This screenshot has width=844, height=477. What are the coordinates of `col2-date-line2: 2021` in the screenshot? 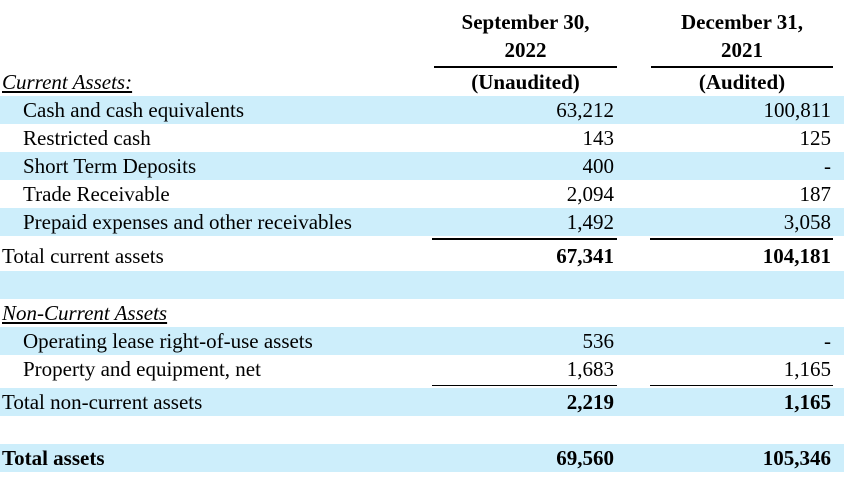 It's located at (742, 50).